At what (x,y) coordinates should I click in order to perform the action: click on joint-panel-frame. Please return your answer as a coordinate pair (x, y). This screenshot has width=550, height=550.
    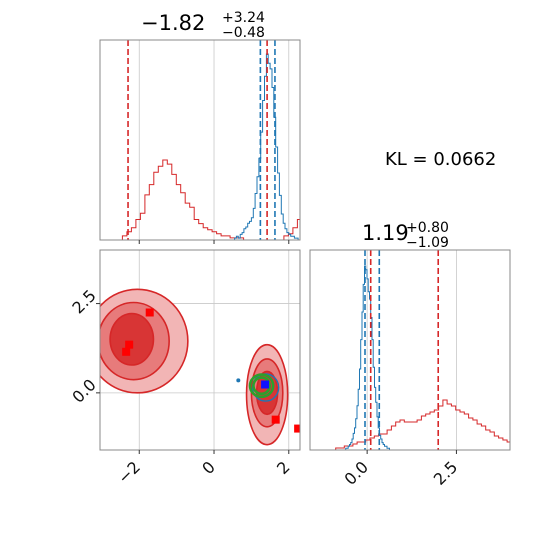
    Looking at the image, I should click on (200, 350).